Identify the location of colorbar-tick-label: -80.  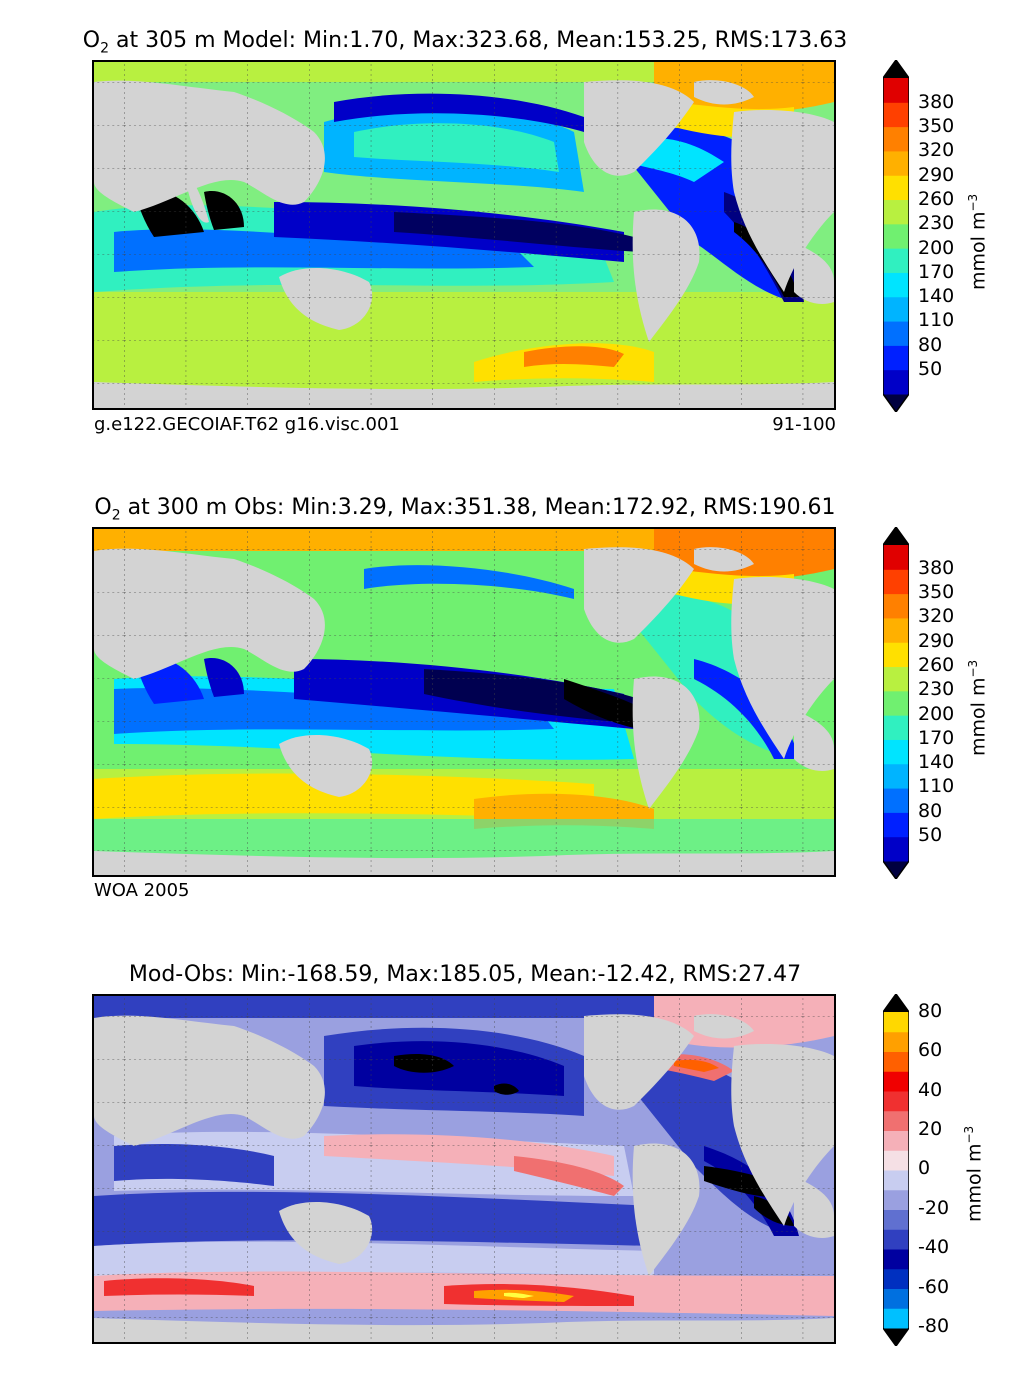
(934, 1326).